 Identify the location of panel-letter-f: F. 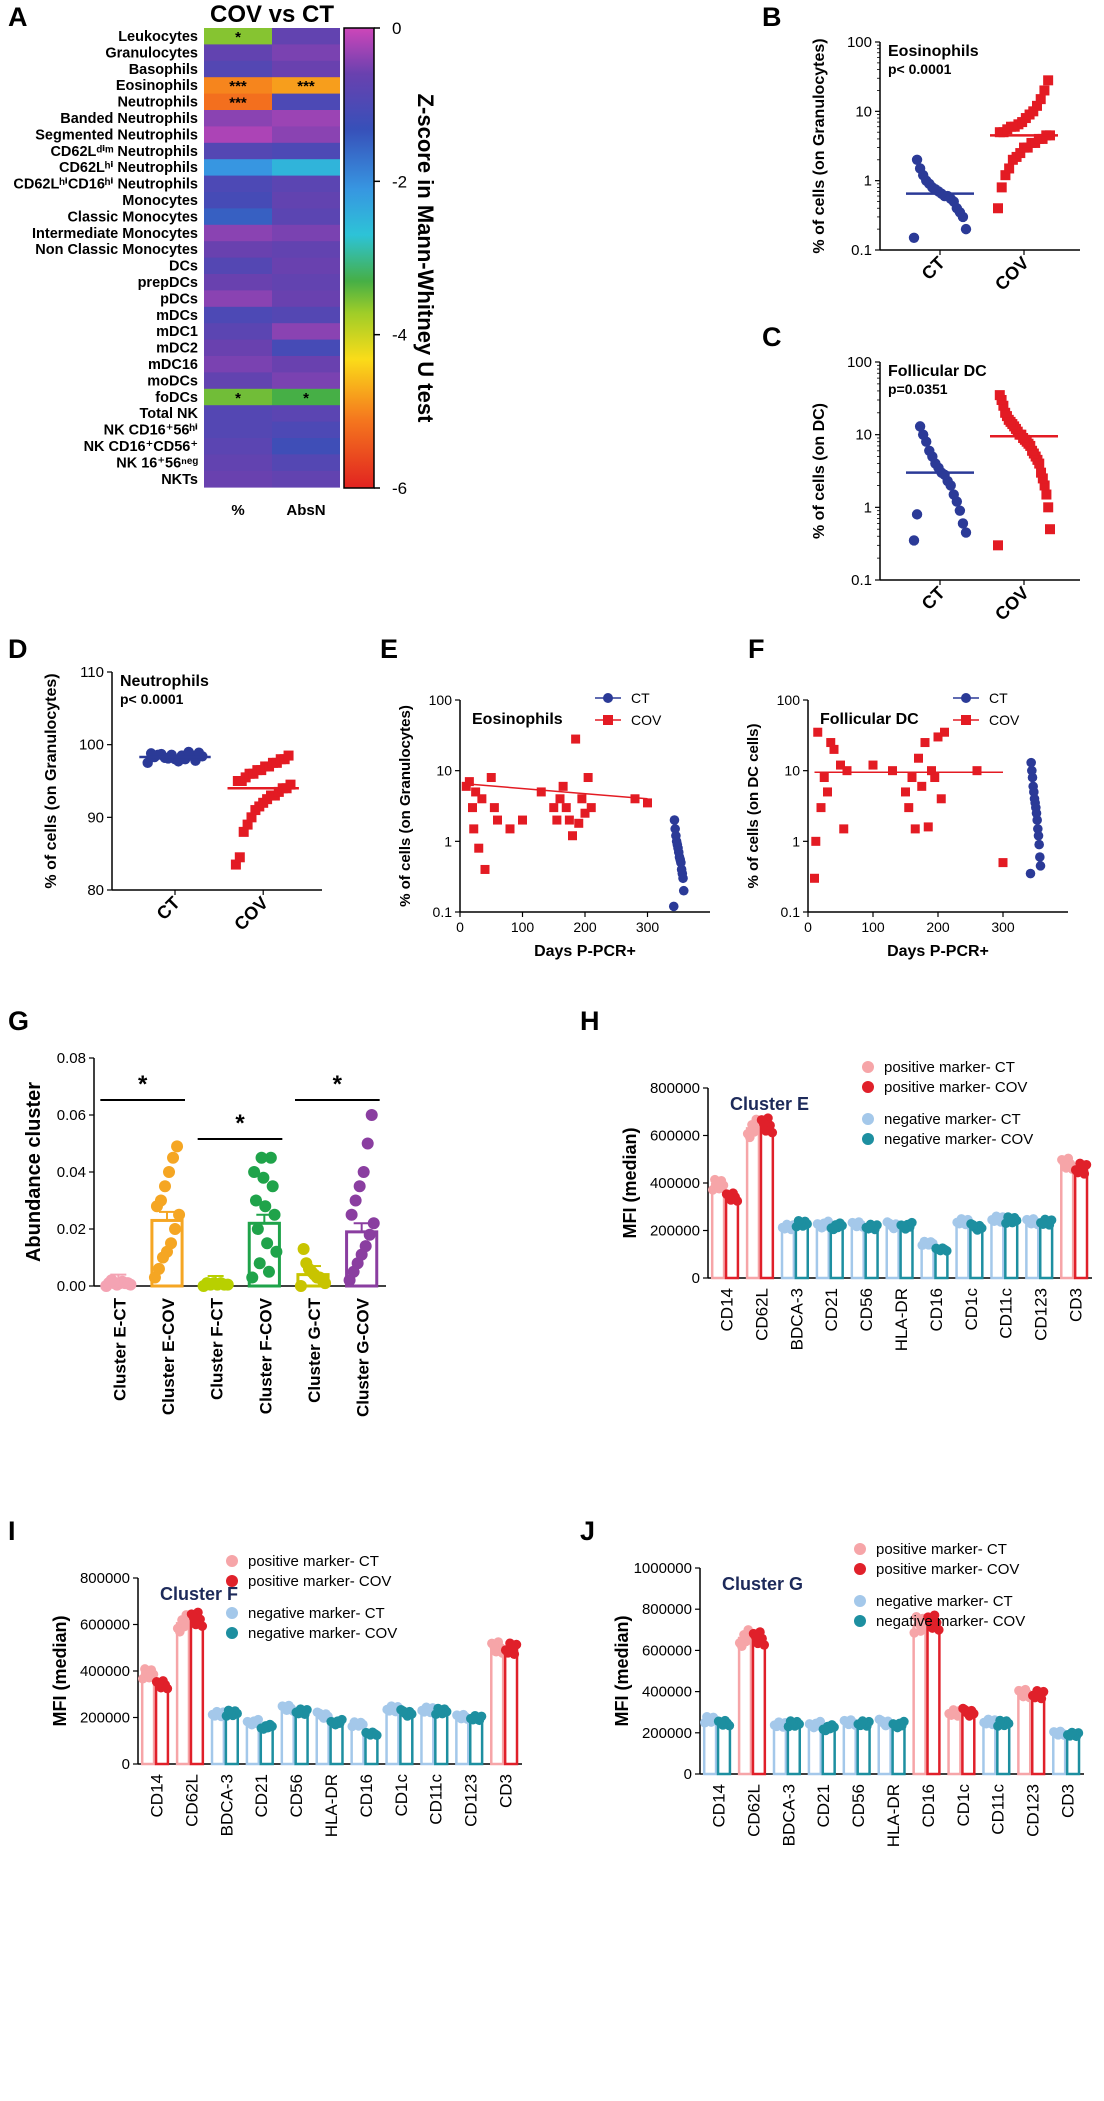
(756, 649).